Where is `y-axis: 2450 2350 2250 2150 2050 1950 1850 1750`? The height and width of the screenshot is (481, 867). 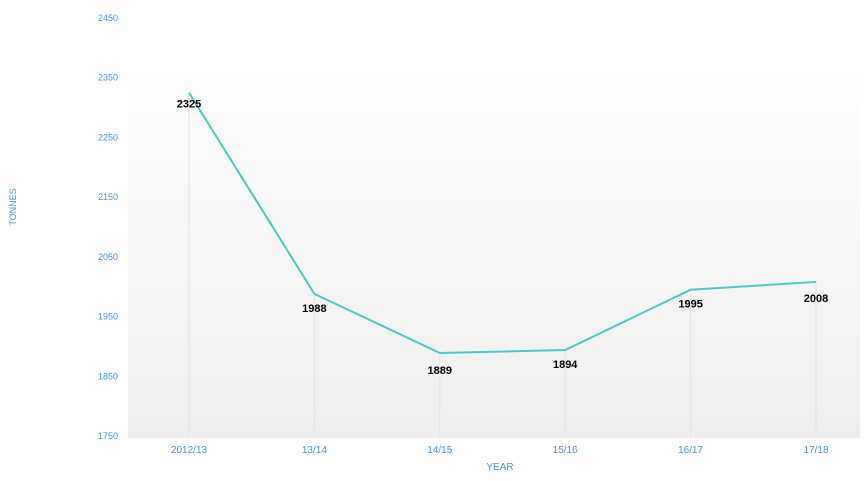
y-axis: 2450 2350 2250 2150 2050 1950 1850 1750 is located at coordinates (108, 227).